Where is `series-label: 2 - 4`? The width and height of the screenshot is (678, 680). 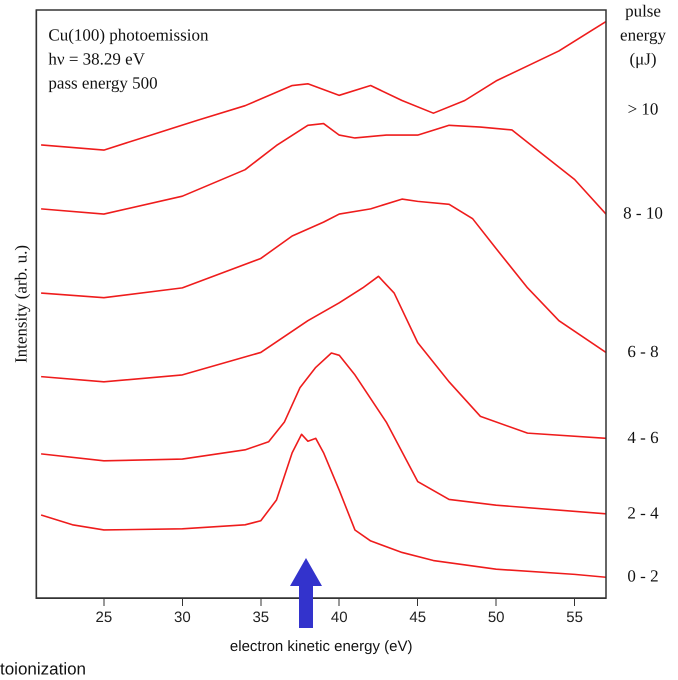
series-label: 2 - 4 is located at coordinates (643, 512).